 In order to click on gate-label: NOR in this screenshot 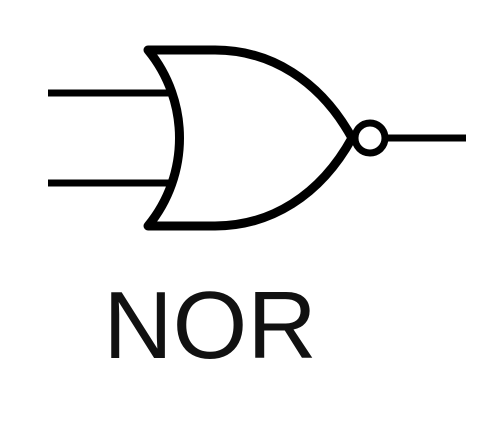, I will do `click(210, 325)`.